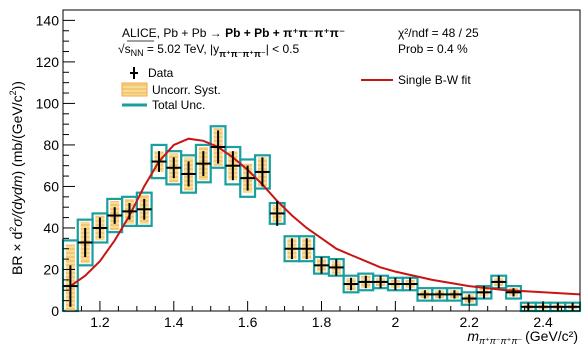 The height and width of the screenshot is (344, 582). I want to click on legend-data-marker, so click(134, 73).